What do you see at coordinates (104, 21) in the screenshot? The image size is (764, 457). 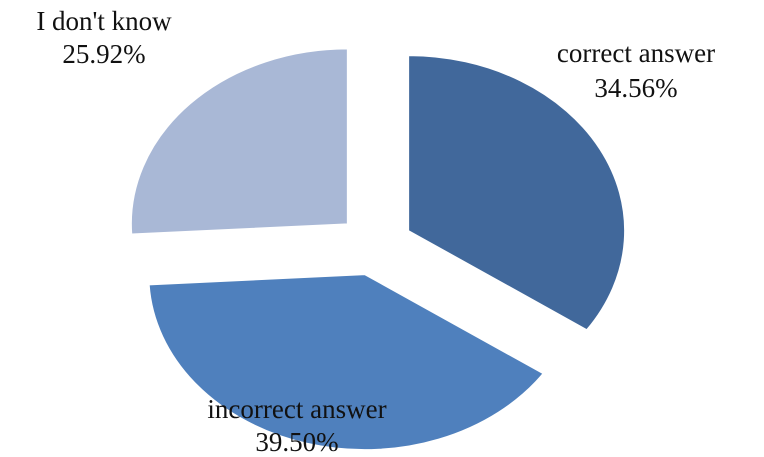 I see `slice-label-i-dont-know: I don't know` at bounding box center [104, 21].